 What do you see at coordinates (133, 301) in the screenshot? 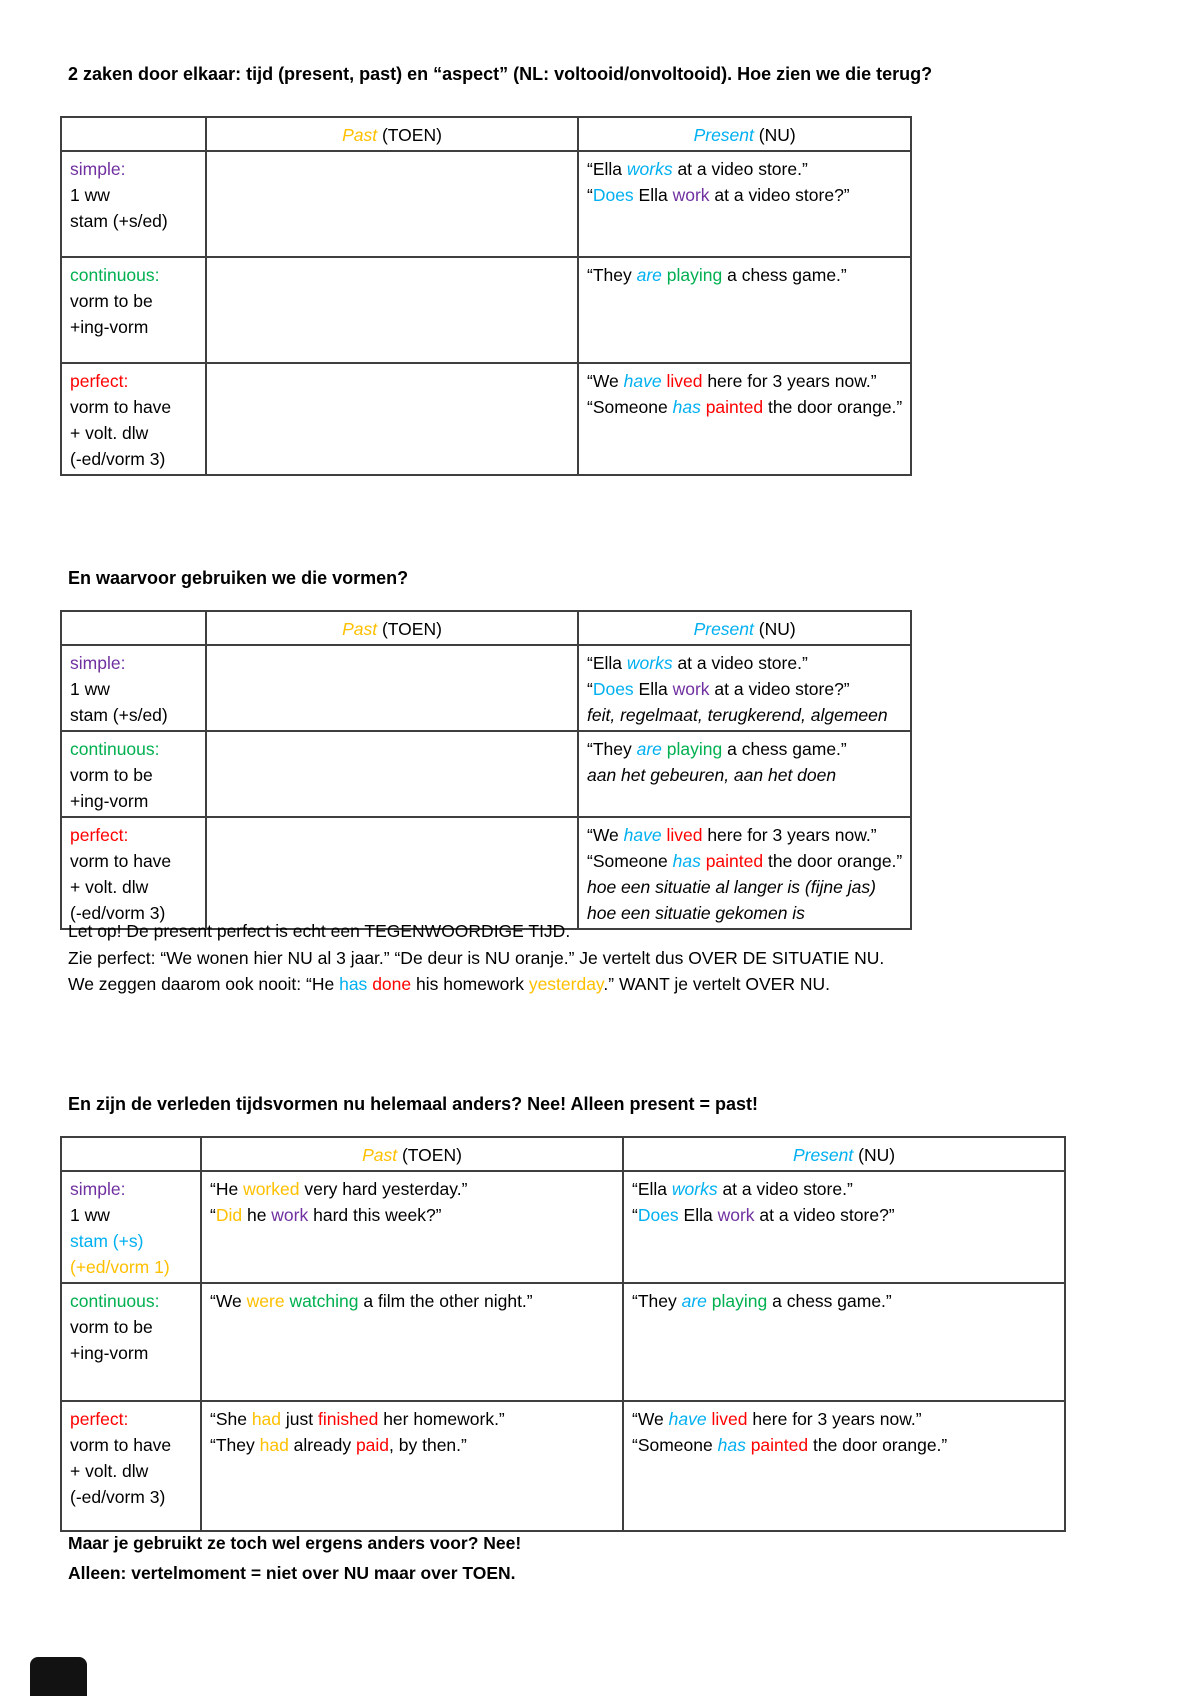
I see `text-line: vorm to be` at bounding box center [133, 301].